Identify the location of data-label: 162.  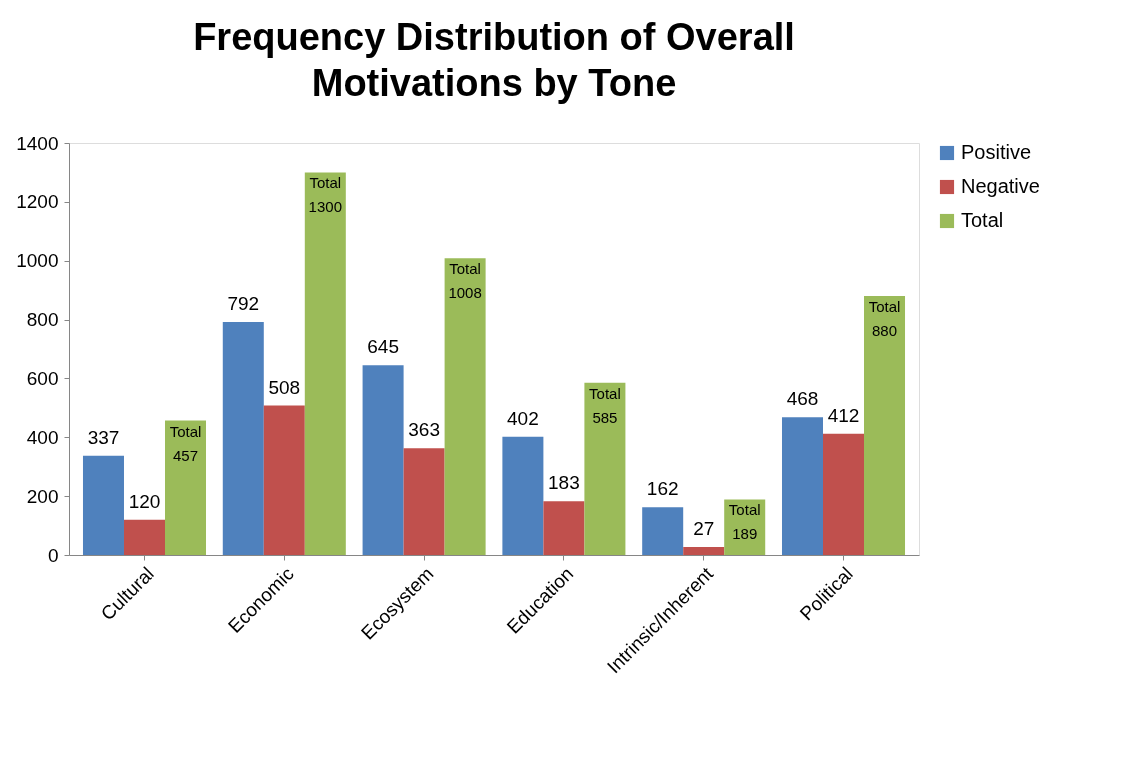
(662, 489).